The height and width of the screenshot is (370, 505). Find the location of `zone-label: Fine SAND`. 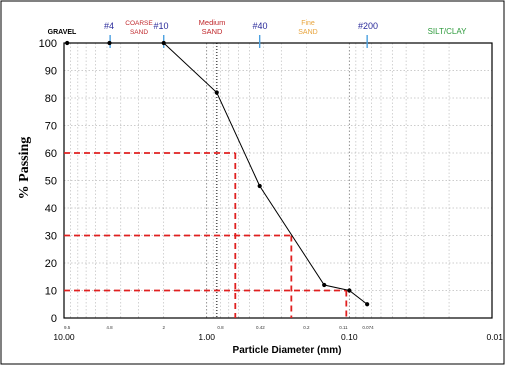

zone-label: Fine SAND is located at coordinates (307, 28).